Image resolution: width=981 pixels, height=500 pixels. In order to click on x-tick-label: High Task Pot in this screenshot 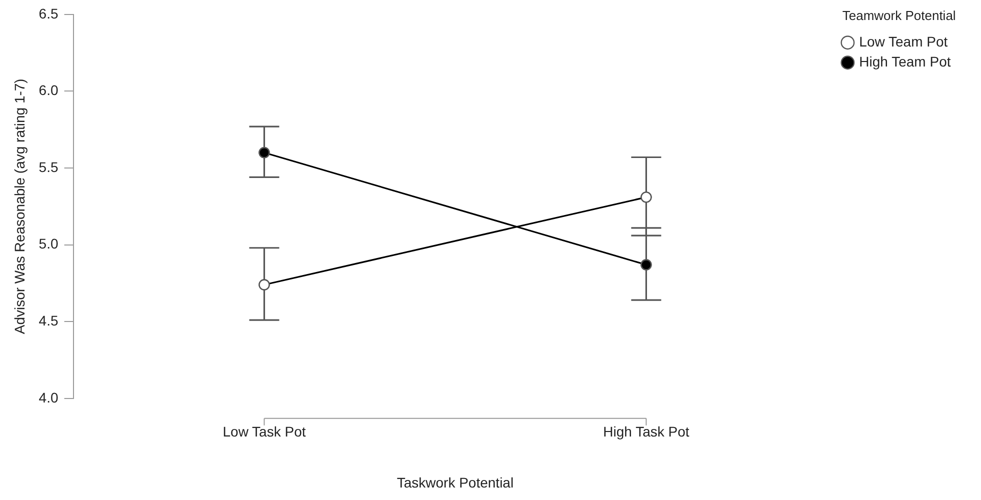, I will do `click(646, 432)`.